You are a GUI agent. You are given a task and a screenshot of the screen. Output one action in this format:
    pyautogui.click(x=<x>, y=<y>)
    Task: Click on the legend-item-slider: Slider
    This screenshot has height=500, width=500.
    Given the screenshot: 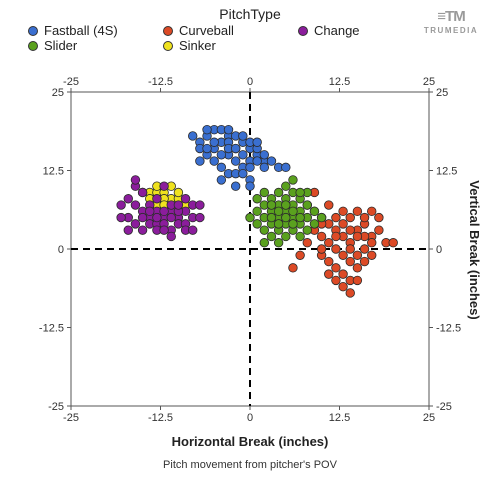 What is the action you would take?
    pyautogui.click(x=52, y=45)
    